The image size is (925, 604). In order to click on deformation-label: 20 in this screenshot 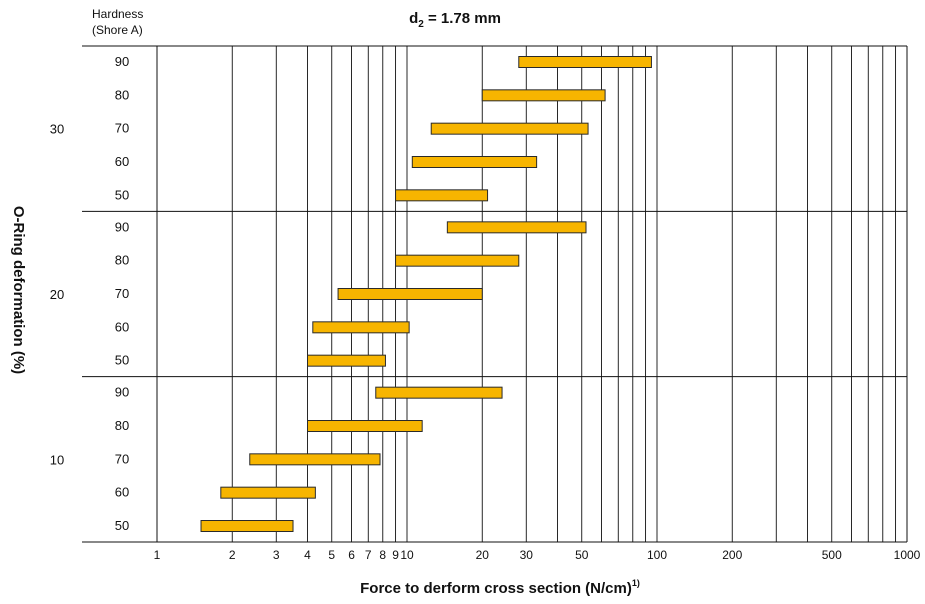, I will do `click(57, 294)`.